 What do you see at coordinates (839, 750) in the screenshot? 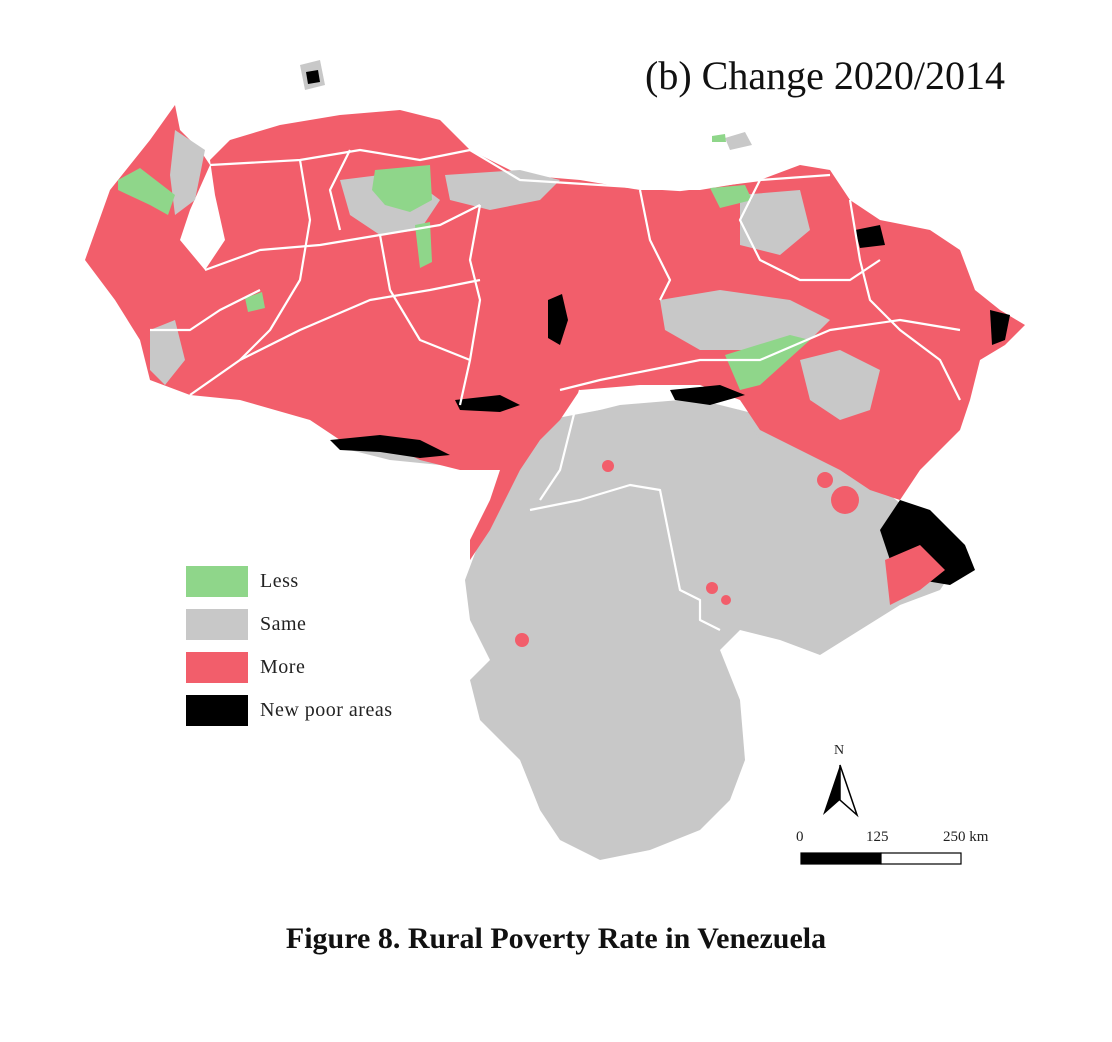
I see `north-label: N` at bounding box center [839, 750].